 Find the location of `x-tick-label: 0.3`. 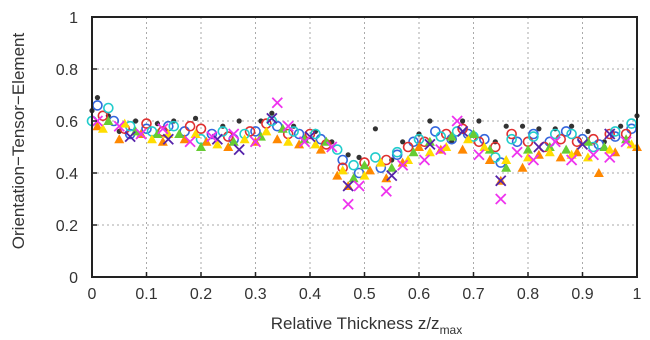

x-tick-label: 0.3 is located at coordinates (255, 294).